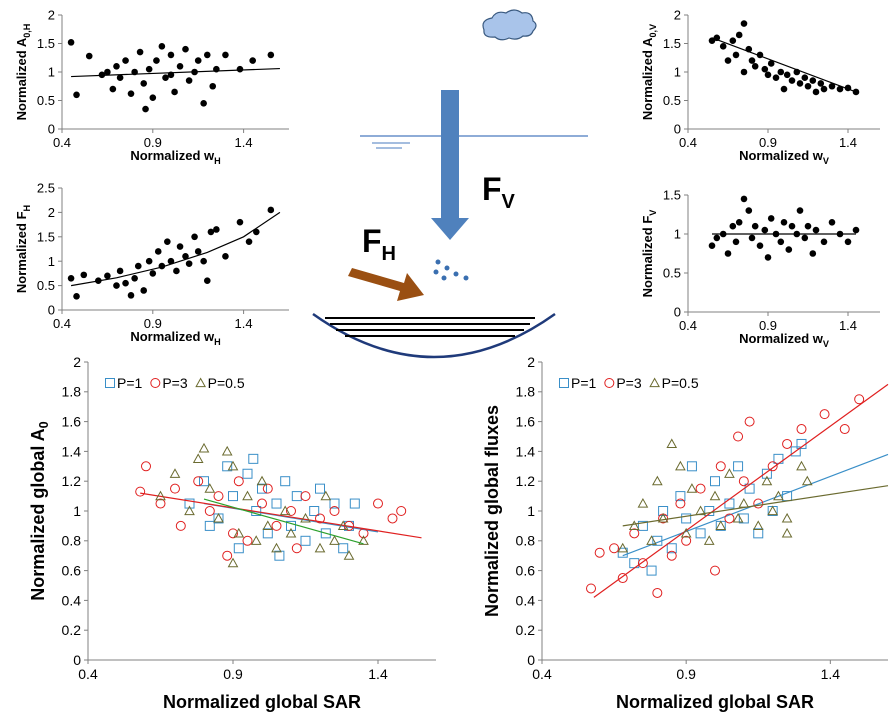  What do you see at coordinates (226, 383) in the screenshot?
I see `legend-label: P=0.5` at bounding box center [226, 383].